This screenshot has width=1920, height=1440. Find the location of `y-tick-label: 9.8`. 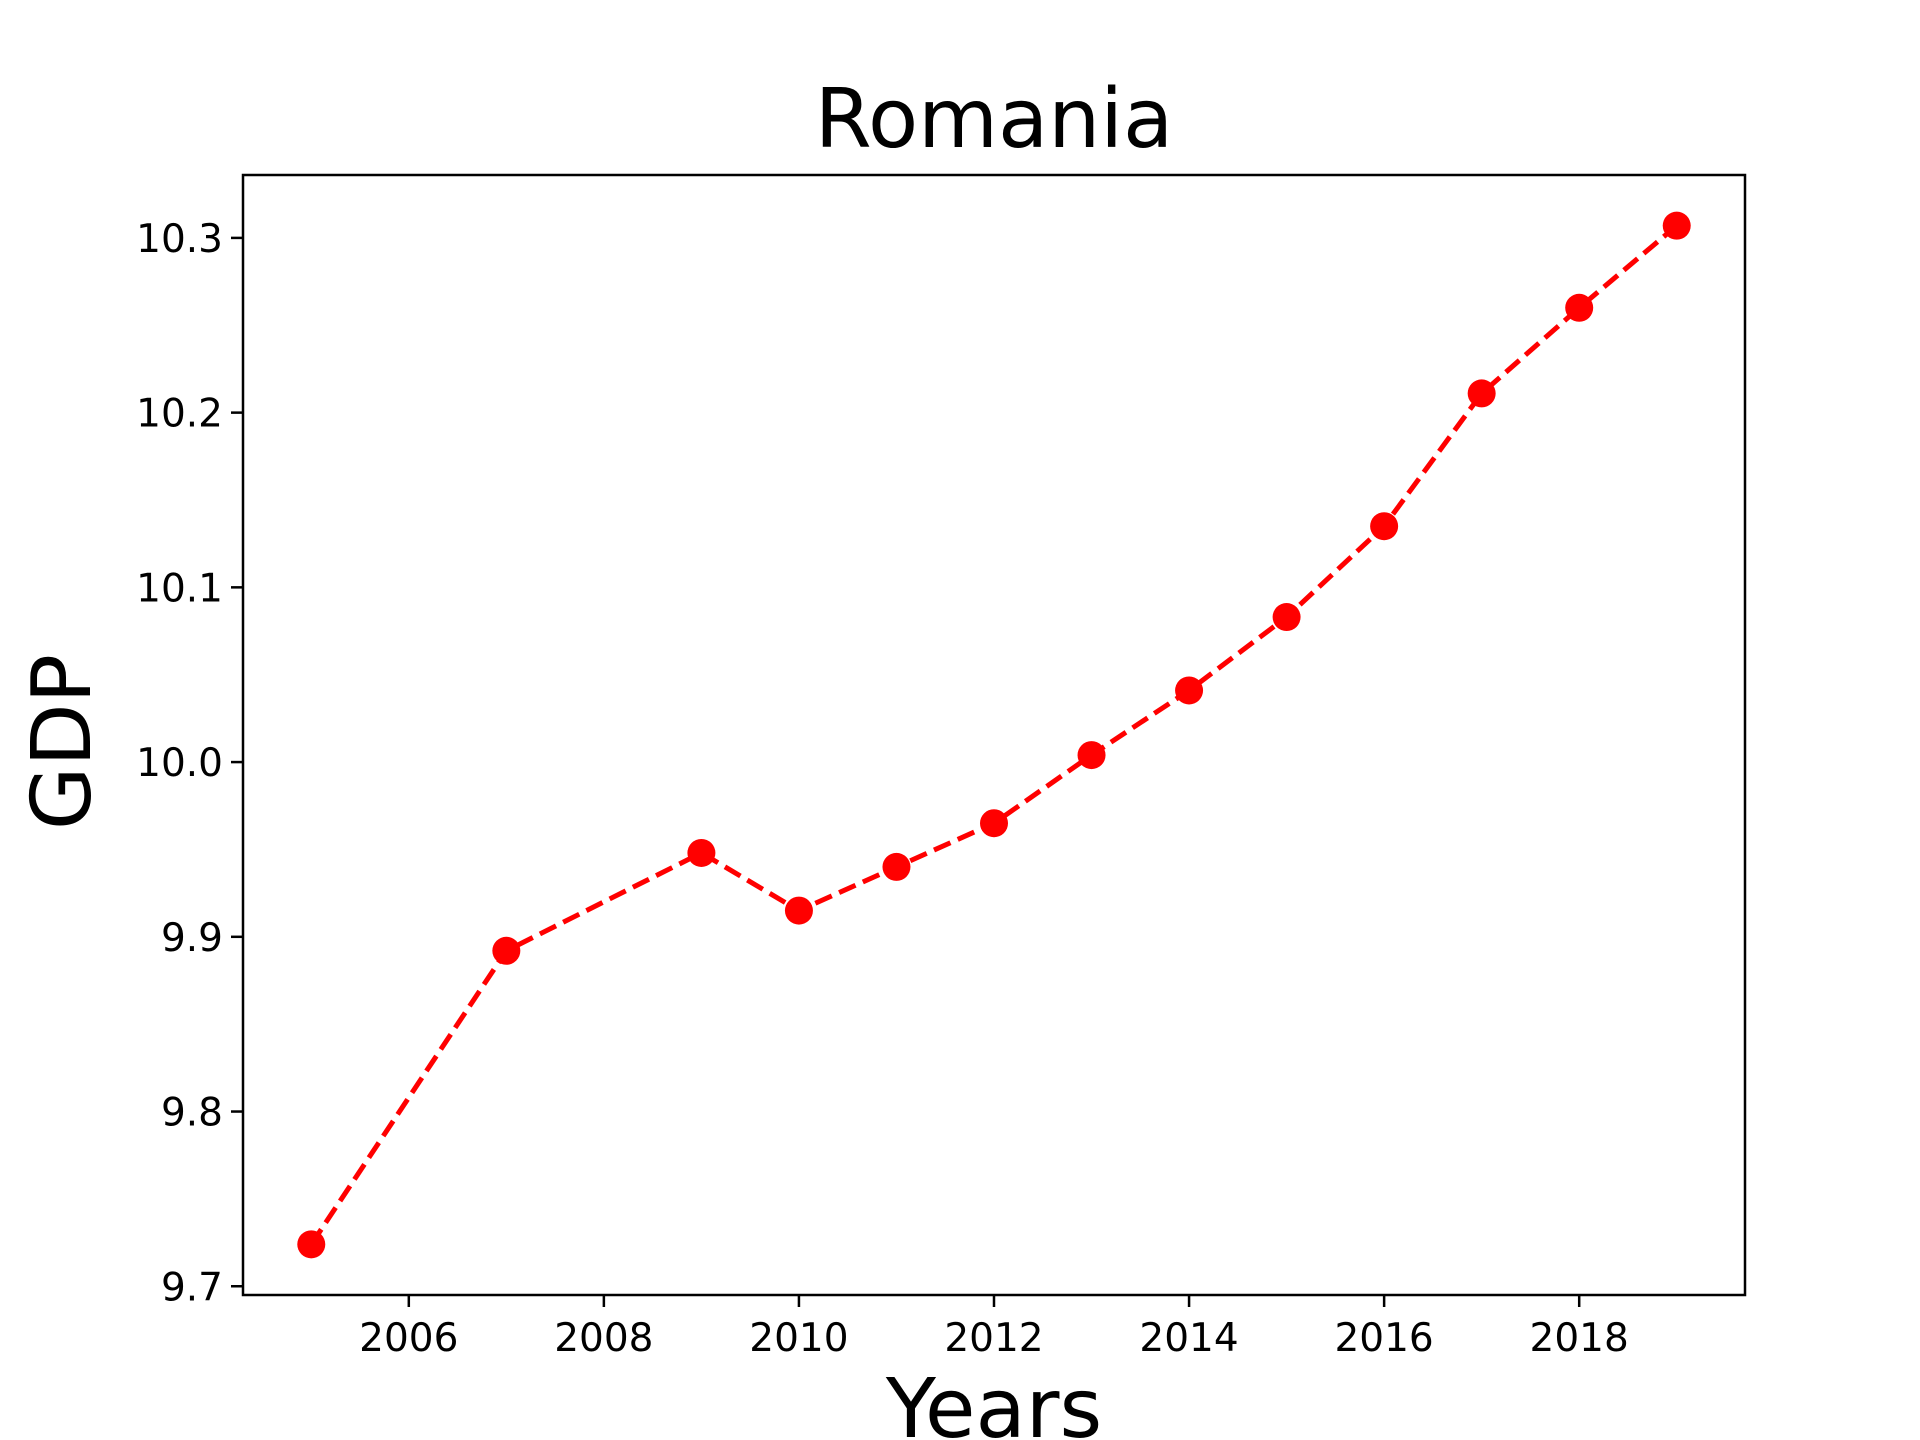

y-tick-label: 9.8 is located at coordinates (192, 1113).